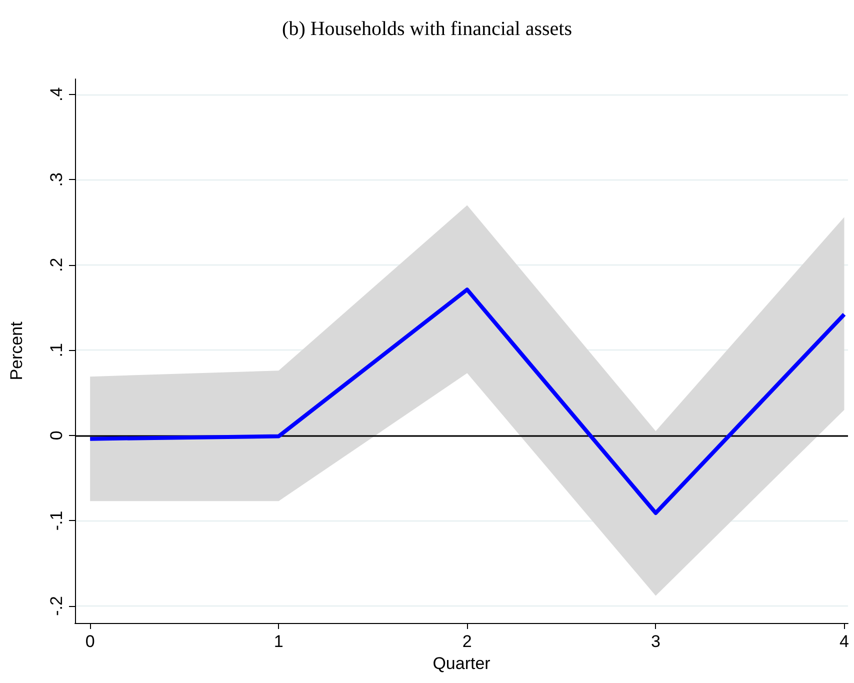  What do you see at coordinates (427, 29) in the screenshot?
I see `chart-title: (b) Households with financial assets` at bounding box center [427, 29].